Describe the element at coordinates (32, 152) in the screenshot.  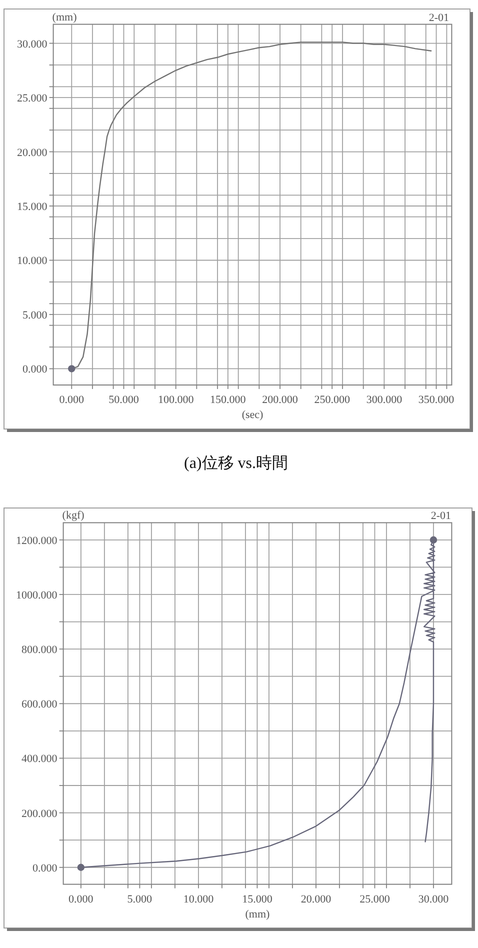
I see `y-tick-label: 20.000` at that location.